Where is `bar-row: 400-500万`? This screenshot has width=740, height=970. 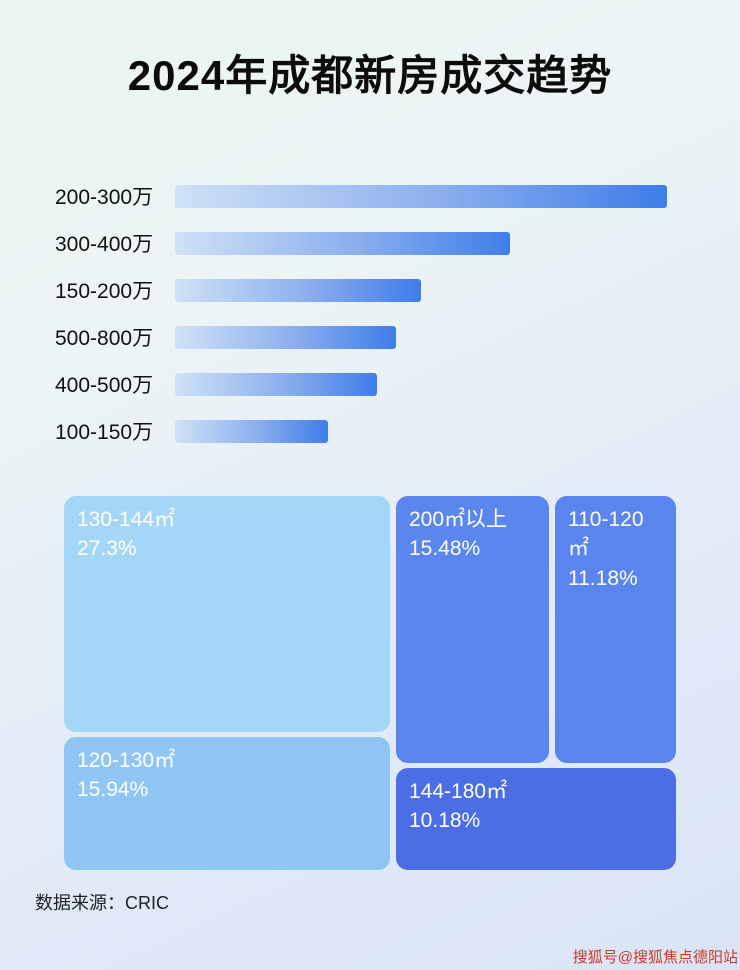 bar-row: 400-500万 is located at coordinates (370, 384).